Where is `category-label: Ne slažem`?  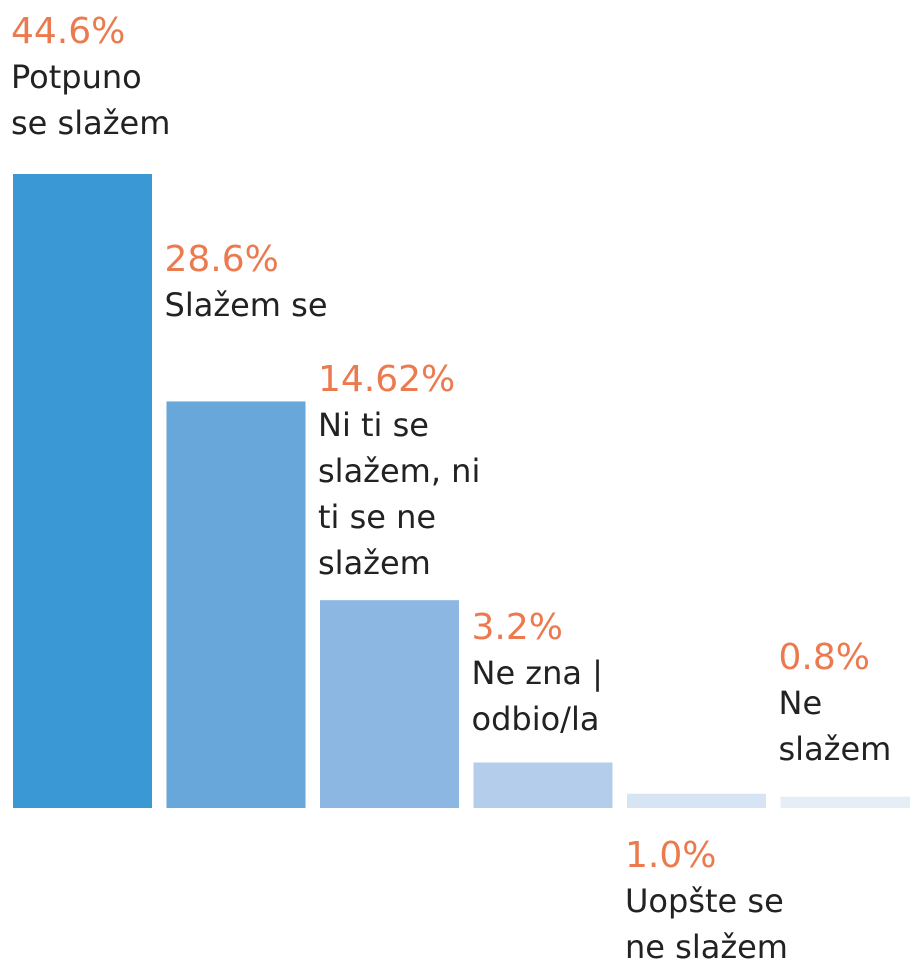
category-label: Ne slažem is located at coordinates (838, 726).